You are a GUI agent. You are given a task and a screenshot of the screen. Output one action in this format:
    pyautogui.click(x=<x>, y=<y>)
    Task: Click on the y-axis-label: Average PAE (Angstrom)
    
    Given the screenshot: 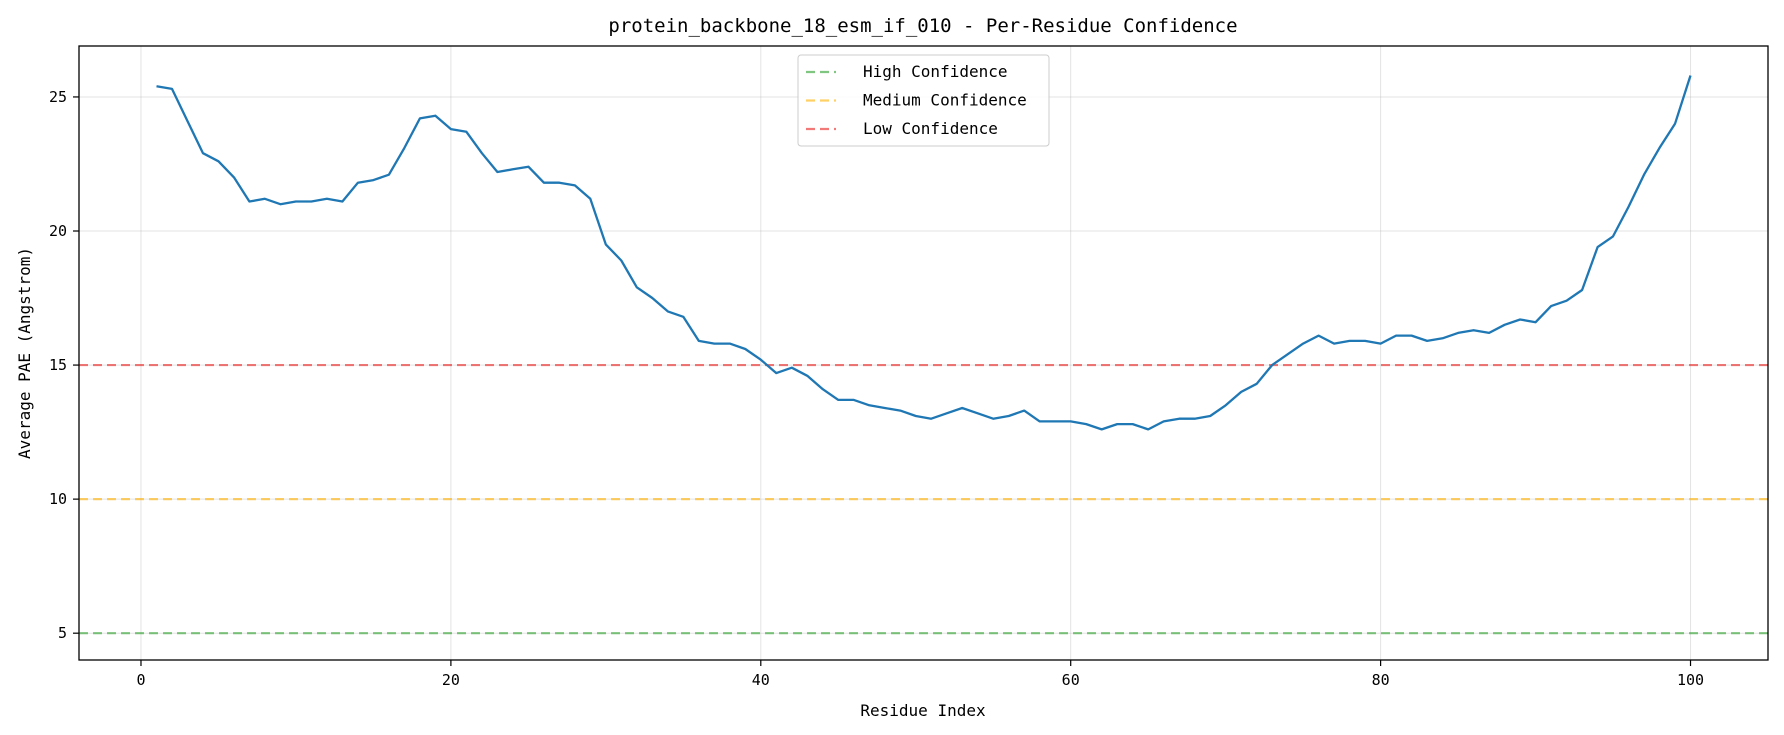 What is the action you would take?
    pyautogui.click(x=24, y=353)
    